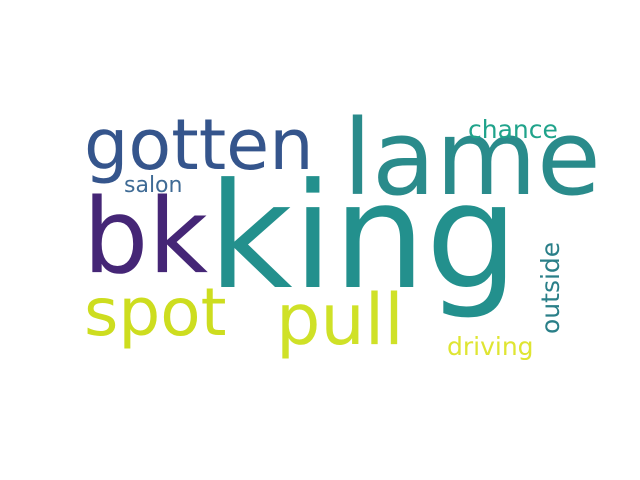 This screenshot has width=640, height=480. What do you see at coordinates (155, 312) in the screenshot?
I see `word-spot: spot` at bounding box center [155, 312].